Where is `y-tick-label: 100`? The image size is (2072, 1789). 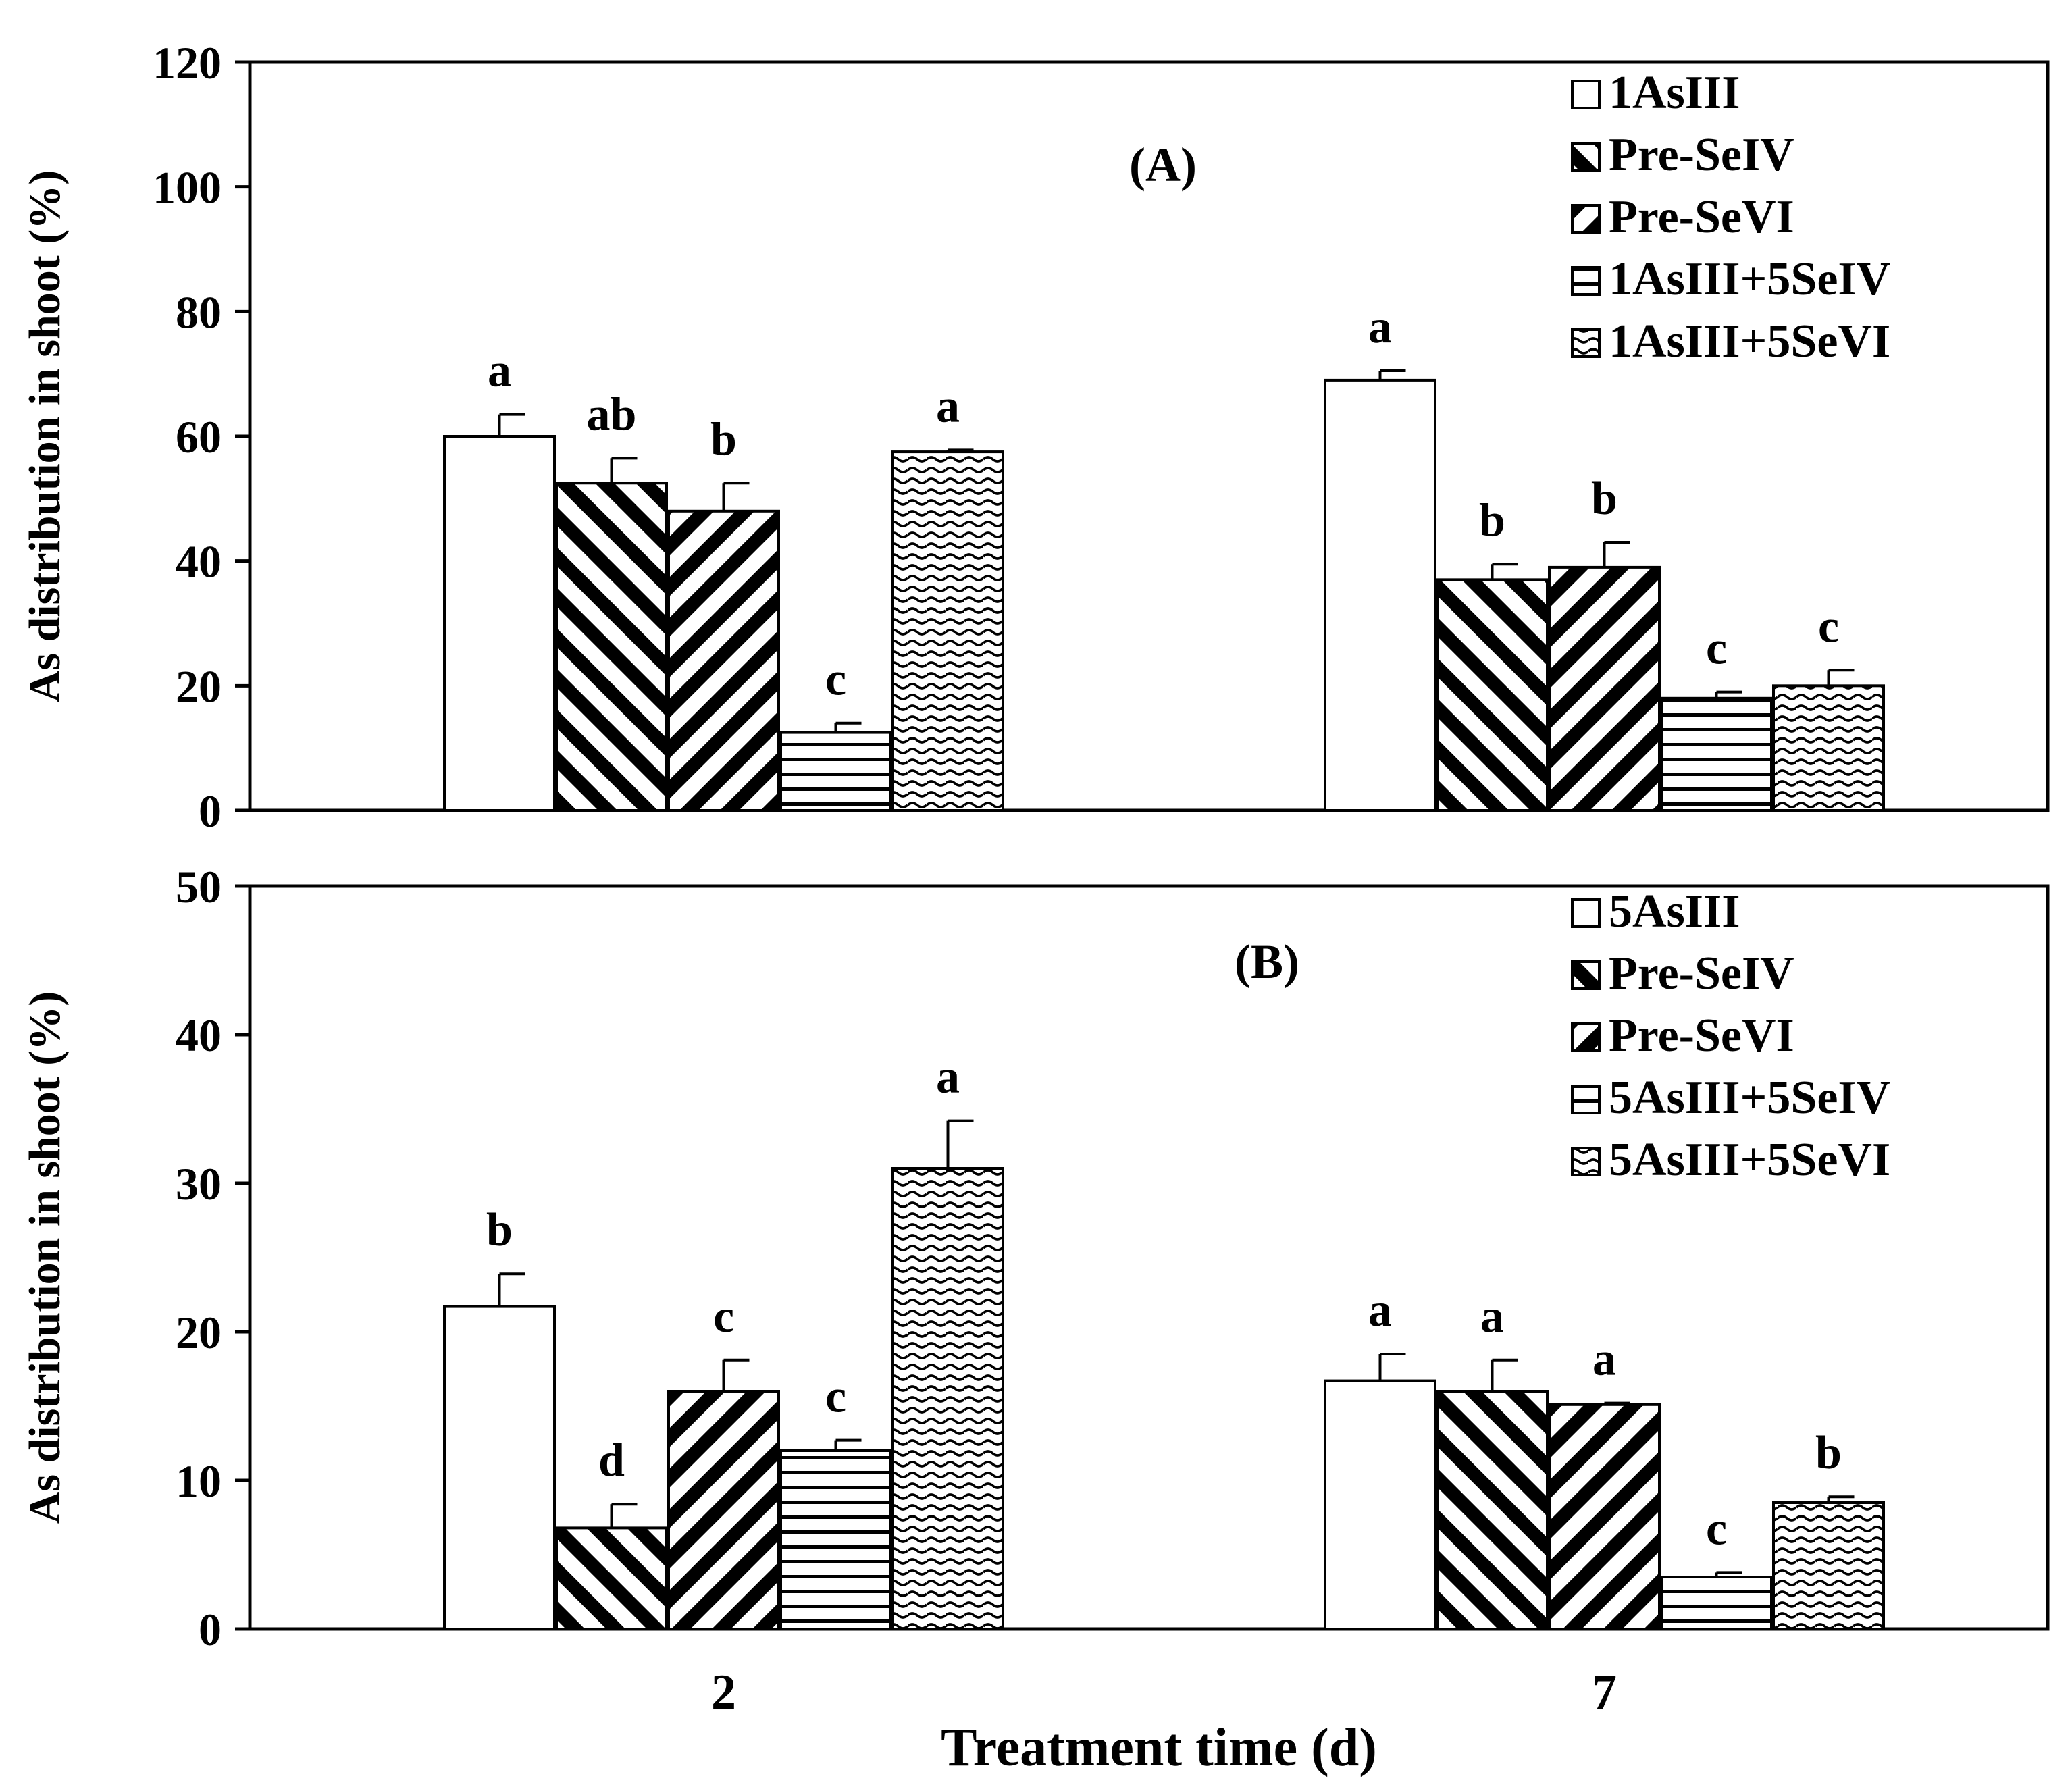 y-tick-label: 100 is located at coordinates (187, 187).